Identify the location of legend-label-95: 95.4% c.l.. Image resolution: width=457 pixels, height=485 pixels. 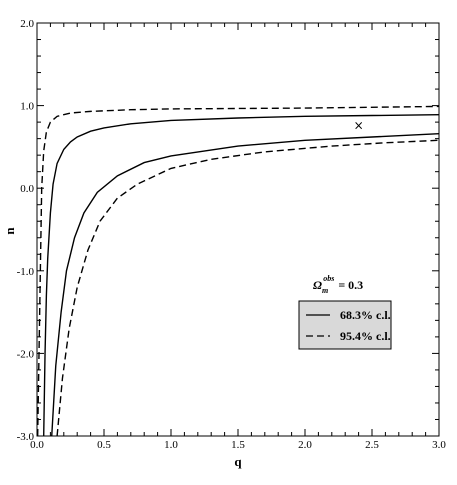
(365, 336).